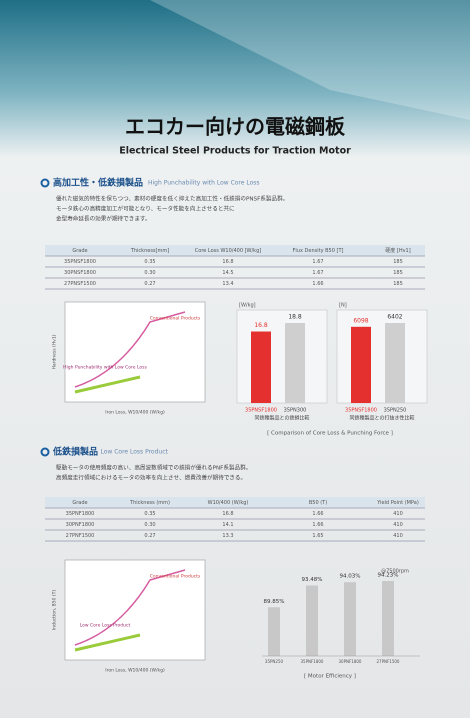 Image resolution: width=470 pixels, height=718 pixels. What do you see at coordinates (350, 577) in the screenshot?
I see `bar-value: 94.03%` at bounding box center [350, 577].